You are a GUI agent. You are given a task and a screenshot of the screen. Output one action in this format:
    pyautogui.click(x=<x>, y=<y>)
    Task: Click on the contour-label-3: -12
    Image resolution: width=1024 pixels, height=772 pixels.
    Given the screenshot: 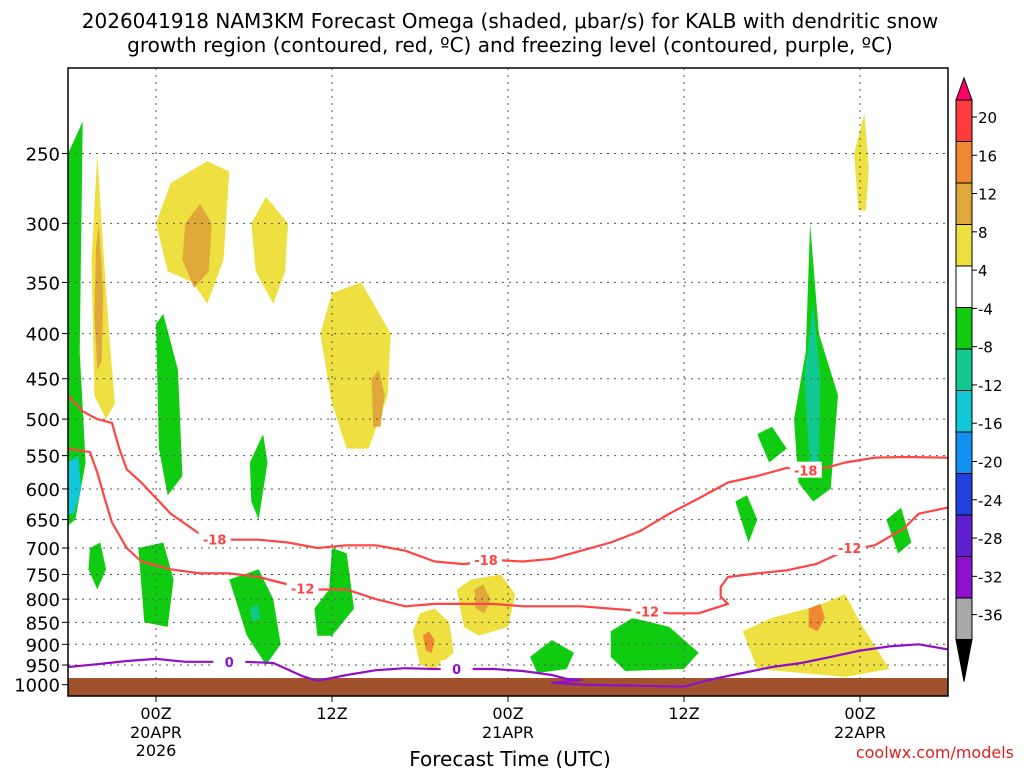 What is the action you would take?
    pyautogui.click(x=303, y=589)
    